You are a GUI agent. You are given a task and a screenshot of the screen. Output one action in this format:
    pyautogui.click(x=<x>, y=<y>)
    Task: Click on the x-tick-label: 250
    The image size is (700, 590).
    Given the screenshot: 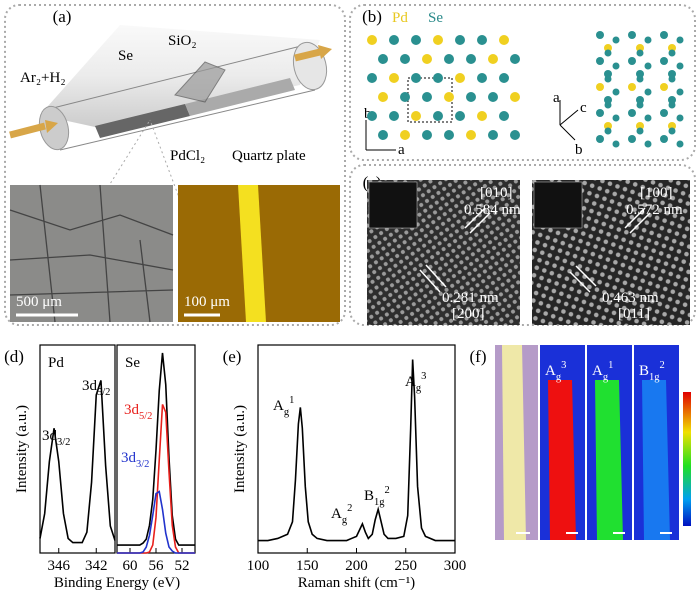 What is the action you would take?
    pyautogui.click(x=406, y=566)
    